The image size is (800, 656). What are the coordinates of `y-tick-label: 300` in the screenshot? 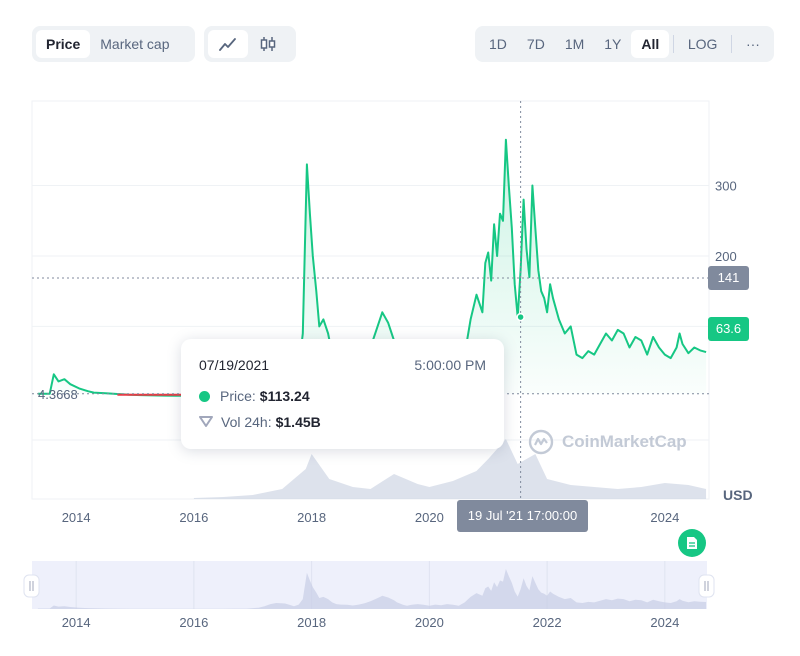 It's located at (726, 186).